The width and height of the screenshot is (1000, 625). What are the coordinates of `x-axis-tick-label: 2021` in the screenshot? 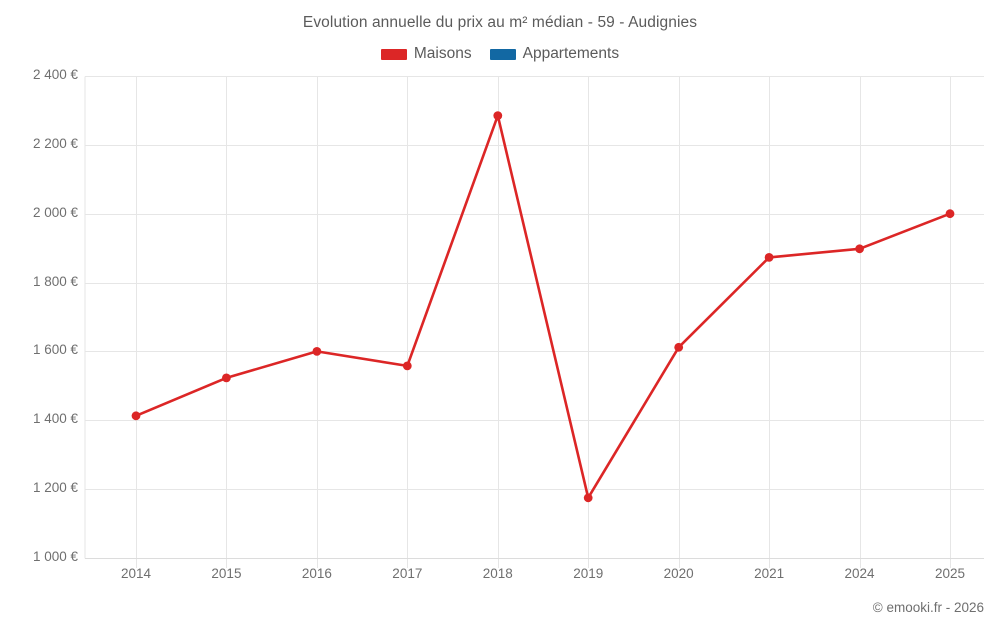 It's located at (769, 573).